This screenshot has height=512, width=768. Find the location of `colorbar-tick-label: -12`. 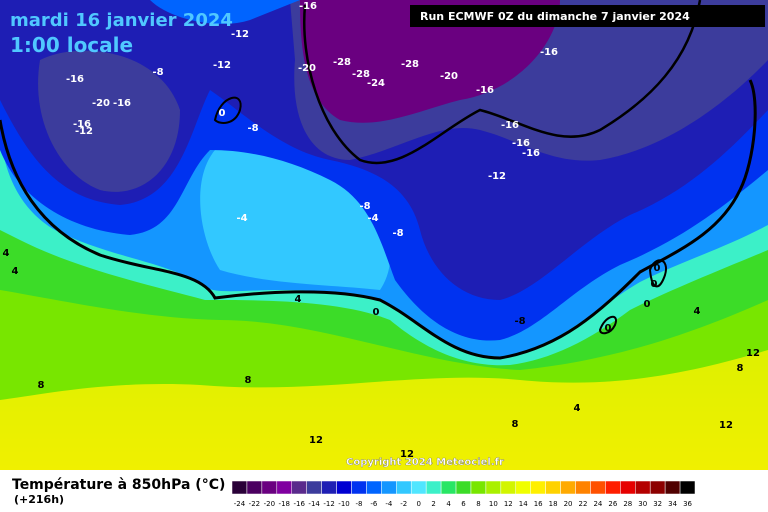

colorbar-tick-label: -12 is located at coordinates (328, 504).